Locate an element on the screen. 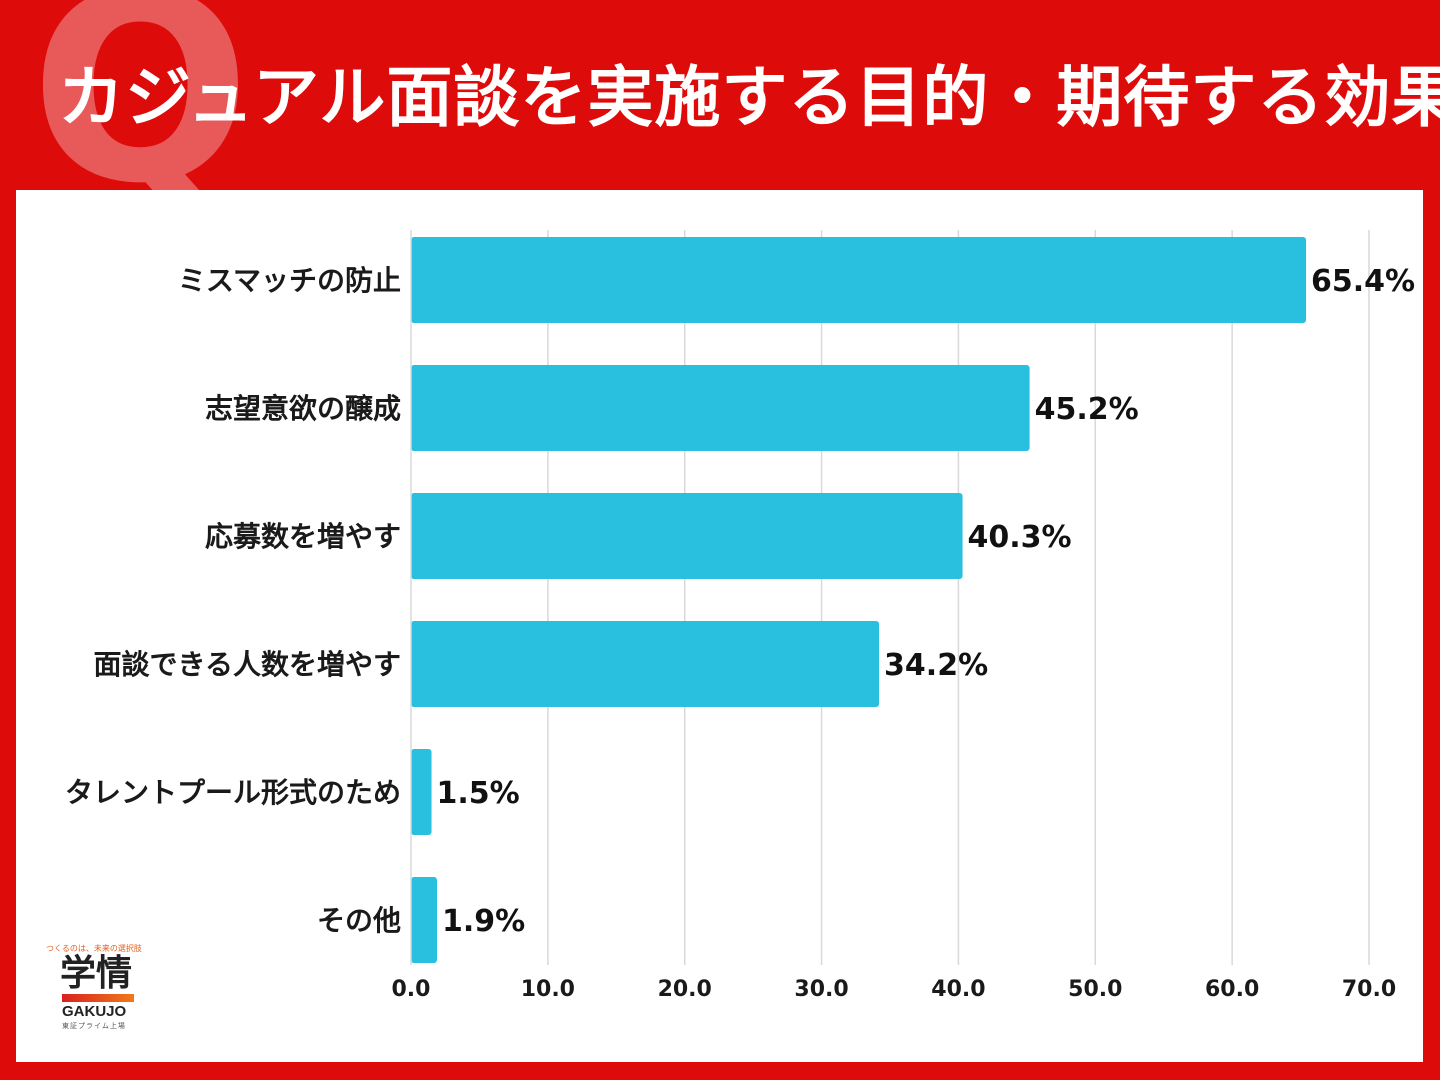 The height and width of the screenshot is (1080, 1440). x-tick-label: 70.0 is located at coordinates (1369, 989).